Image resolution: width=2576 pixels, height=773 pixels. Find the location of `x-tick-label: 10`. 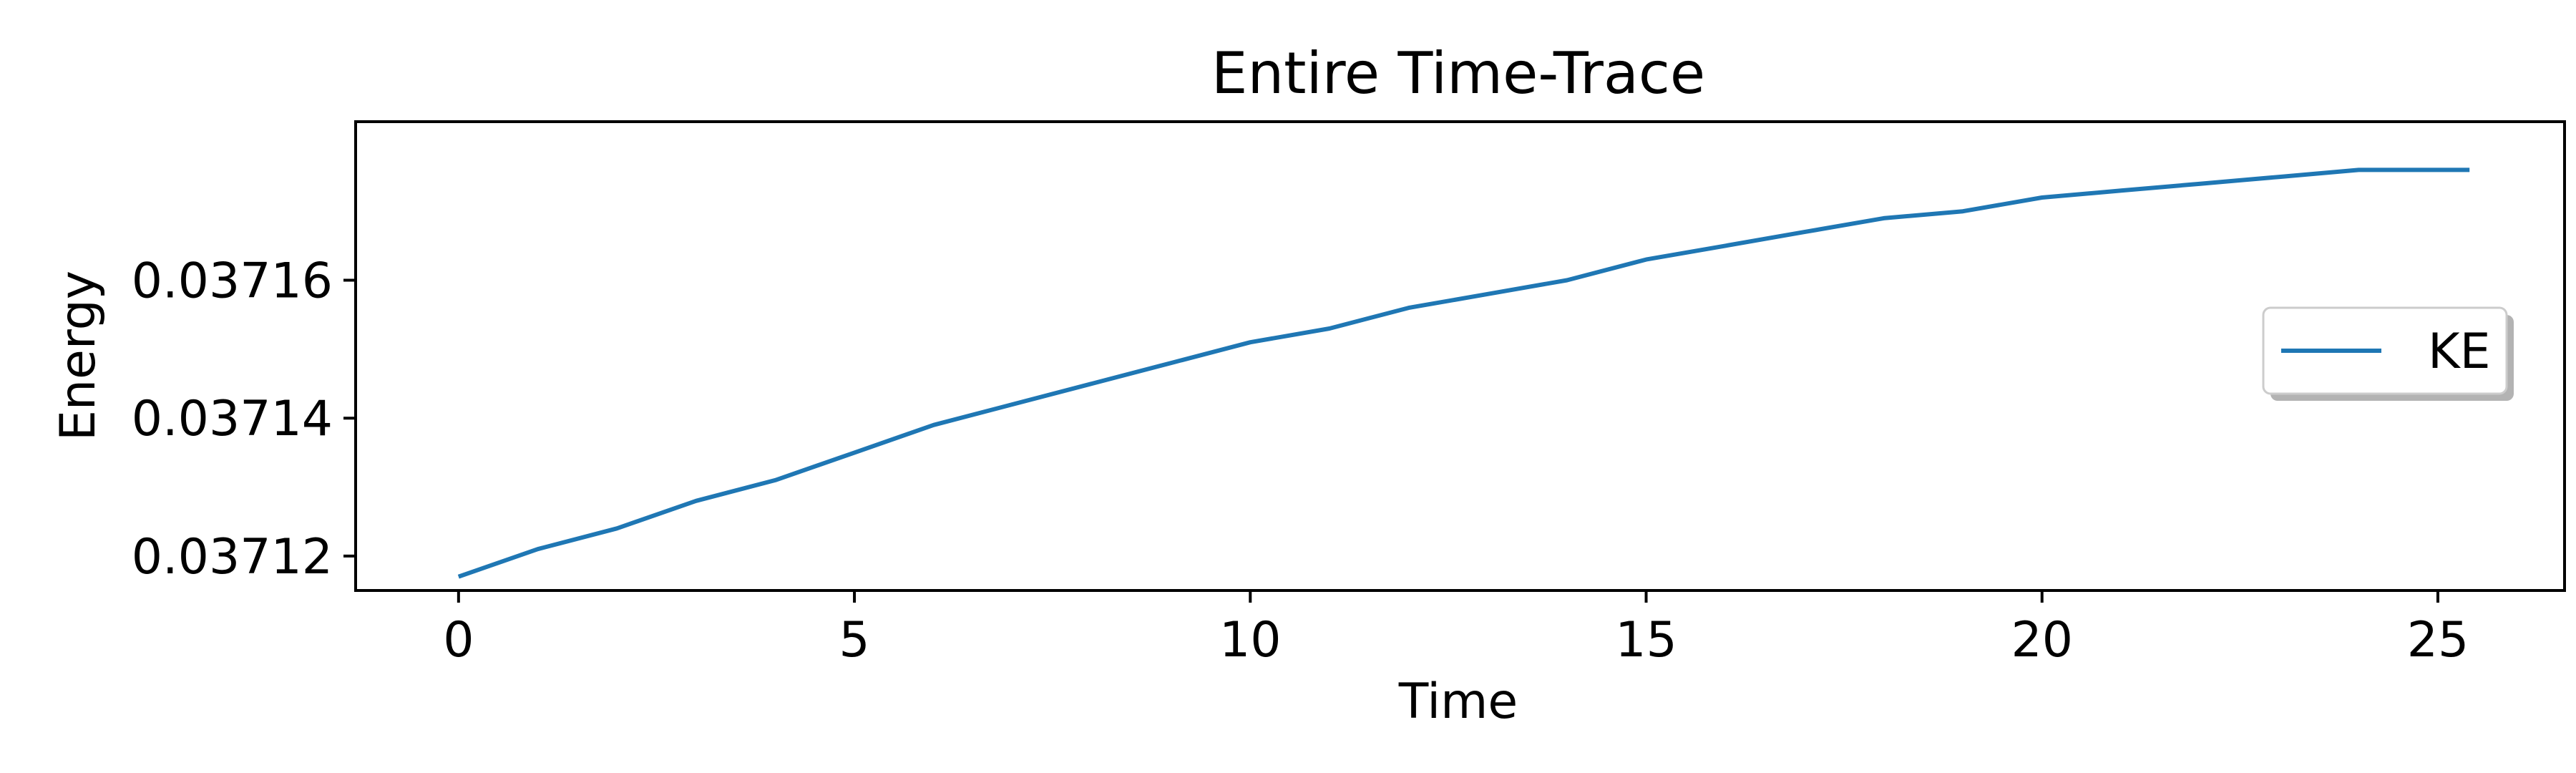

x-tick-label: 10 is located at coordinates (1250, 641).